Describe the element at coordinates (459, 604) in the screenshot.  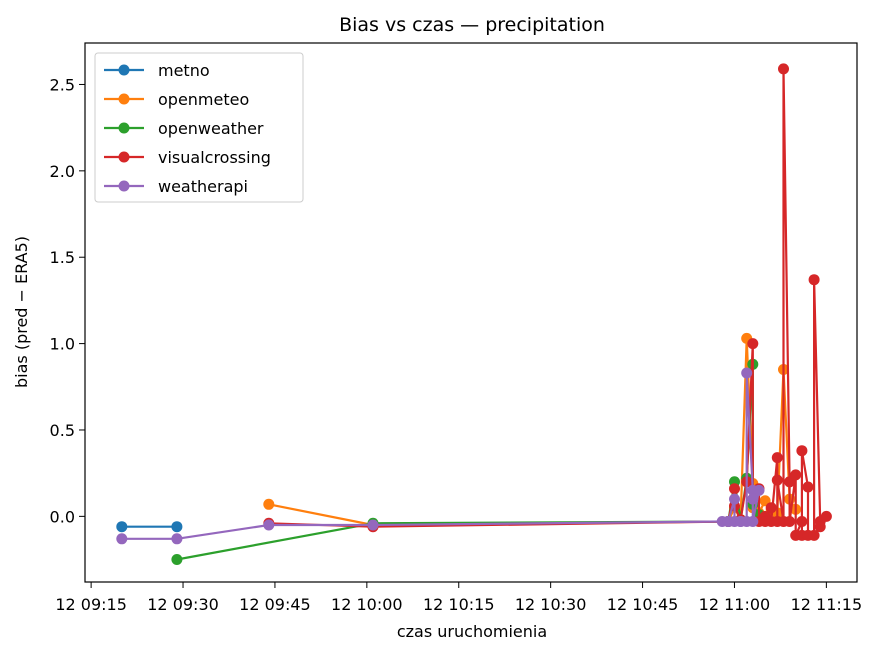
I see `x-tick-label: 12 10:15` at that location.